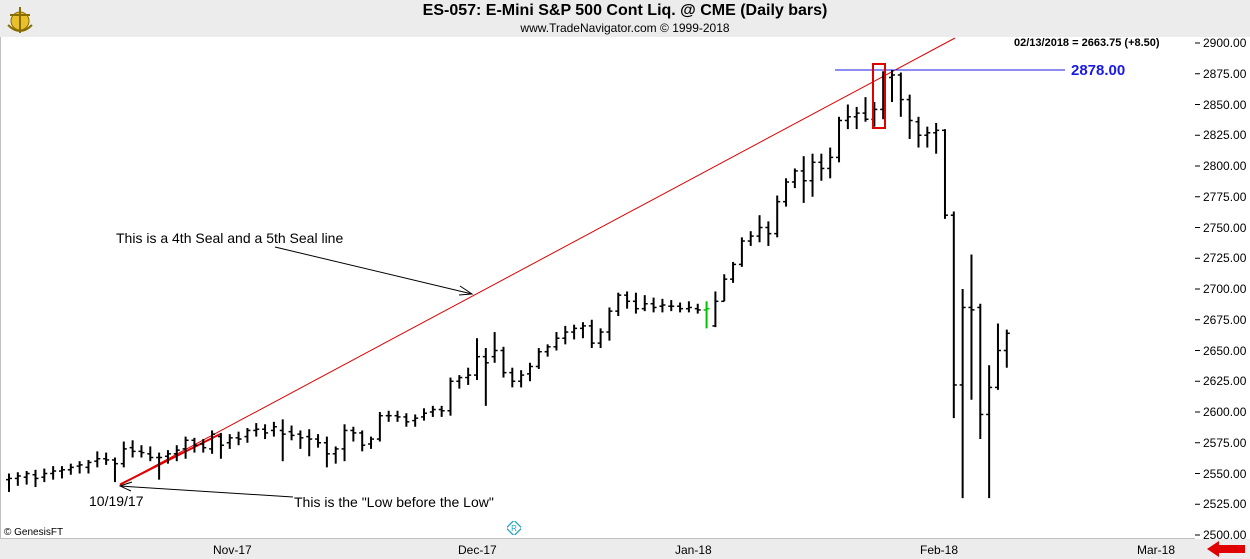 Image resolution: width=1250 pixels, height=559 pixels. What do you see at coordinates (1225, 442) in the screenshot?
I see `y-tick-label: 2575.00` at bounding box center [1225, 442].